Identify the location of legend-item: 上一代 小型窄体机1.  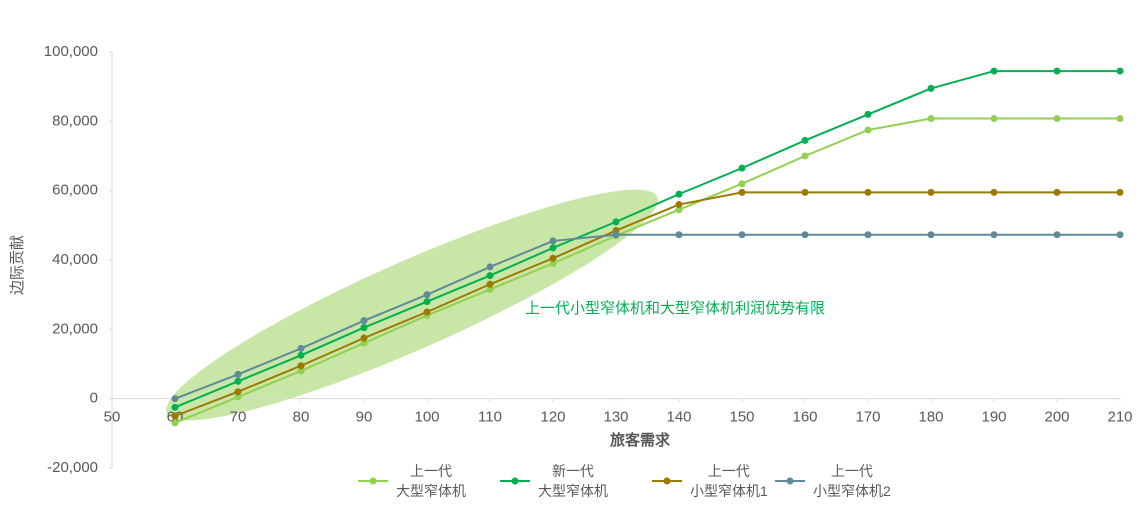
(710, 481).